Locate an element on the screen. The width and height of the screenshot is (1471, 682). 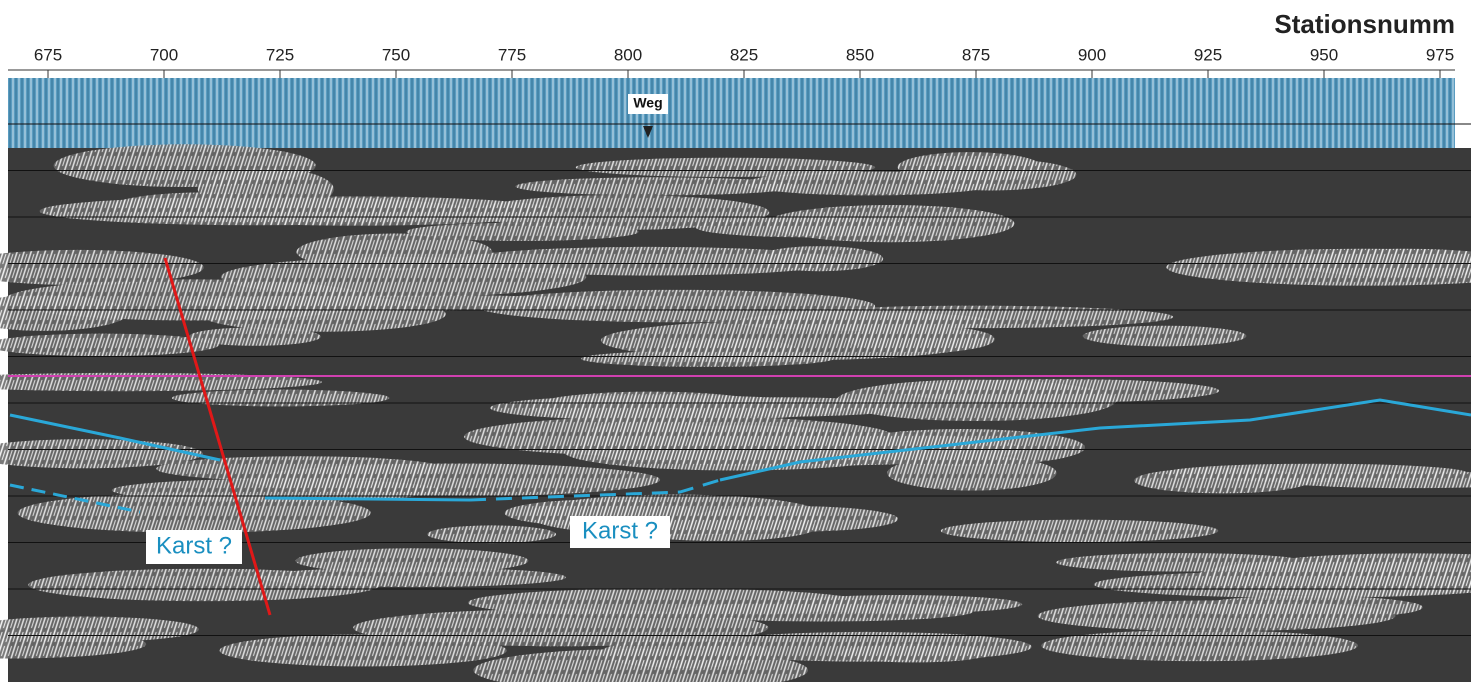
axis: 675 700 725 750 775 800 825 850 875 900 925 950 975 is located at coordinates (744, 61).